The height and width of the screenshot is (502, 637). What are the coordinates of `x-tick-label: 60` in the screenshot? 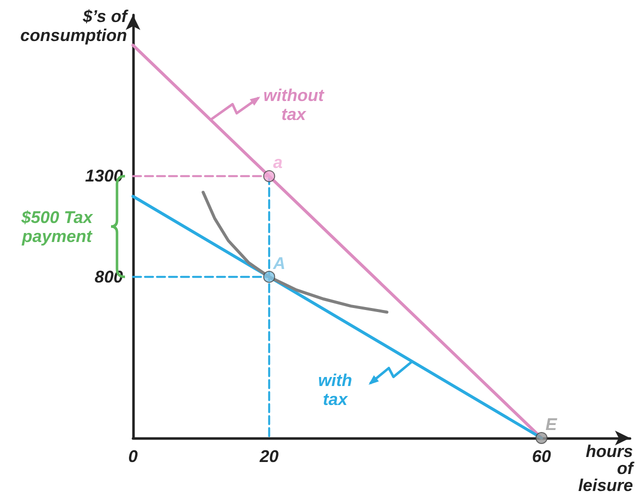 It's located at (542, 456).